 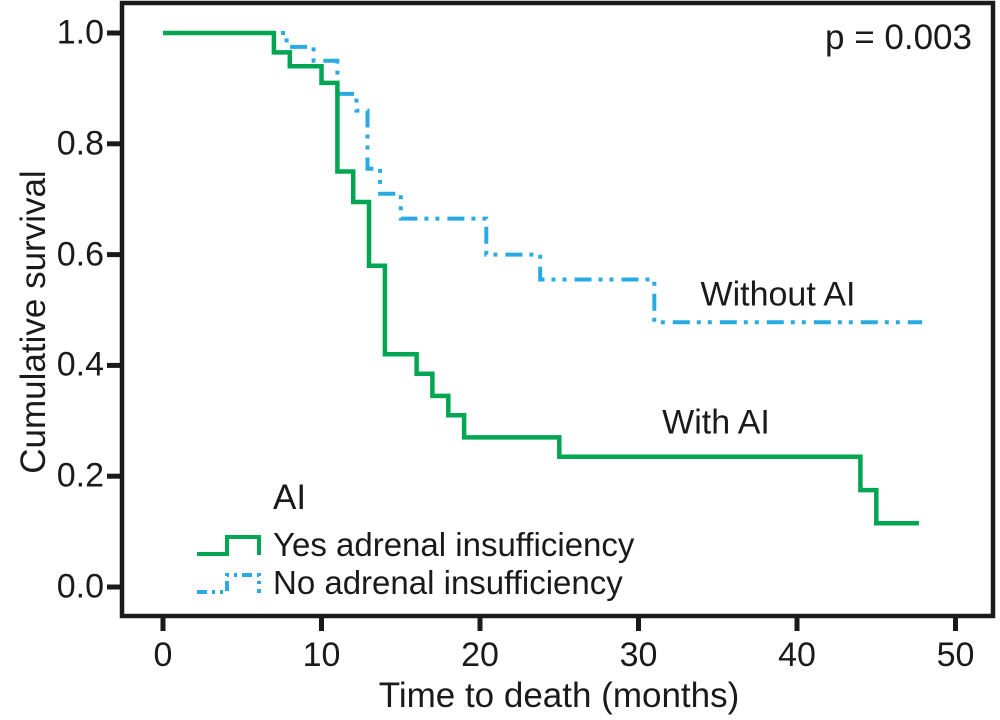 I want to click on legend-item-no-ai: No adrenal insufficiency, so click(x=414, y=583).